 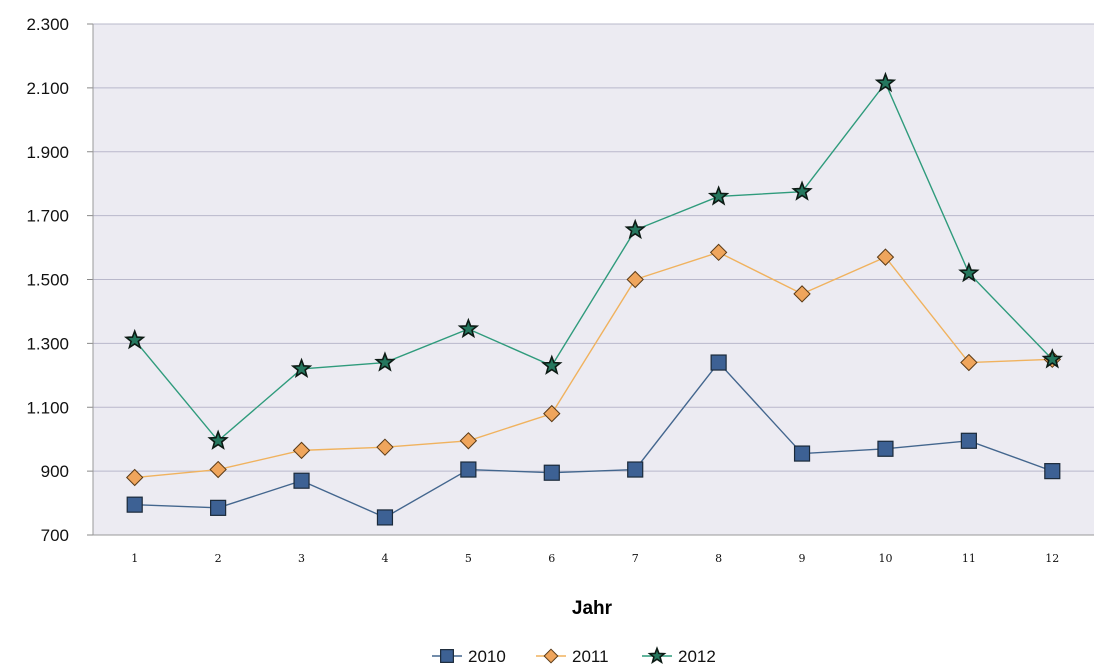 What do you see at coordinates (47, 343) in the screenshot?
I see `y-tick-label: 1.300` at bounding box center [47, 343].